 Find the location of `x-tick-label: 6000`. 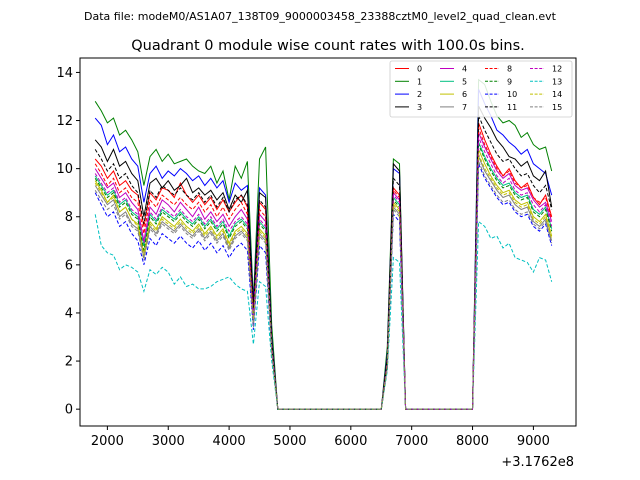

x-tick-label: 6000 is located at coordinates (350, 441).